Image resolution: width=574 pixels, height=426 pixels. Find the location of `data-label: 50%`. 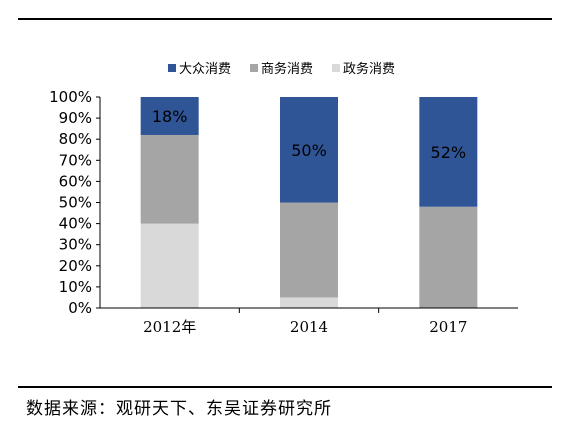

data-label: 50% is located at coordinates (309, 150).